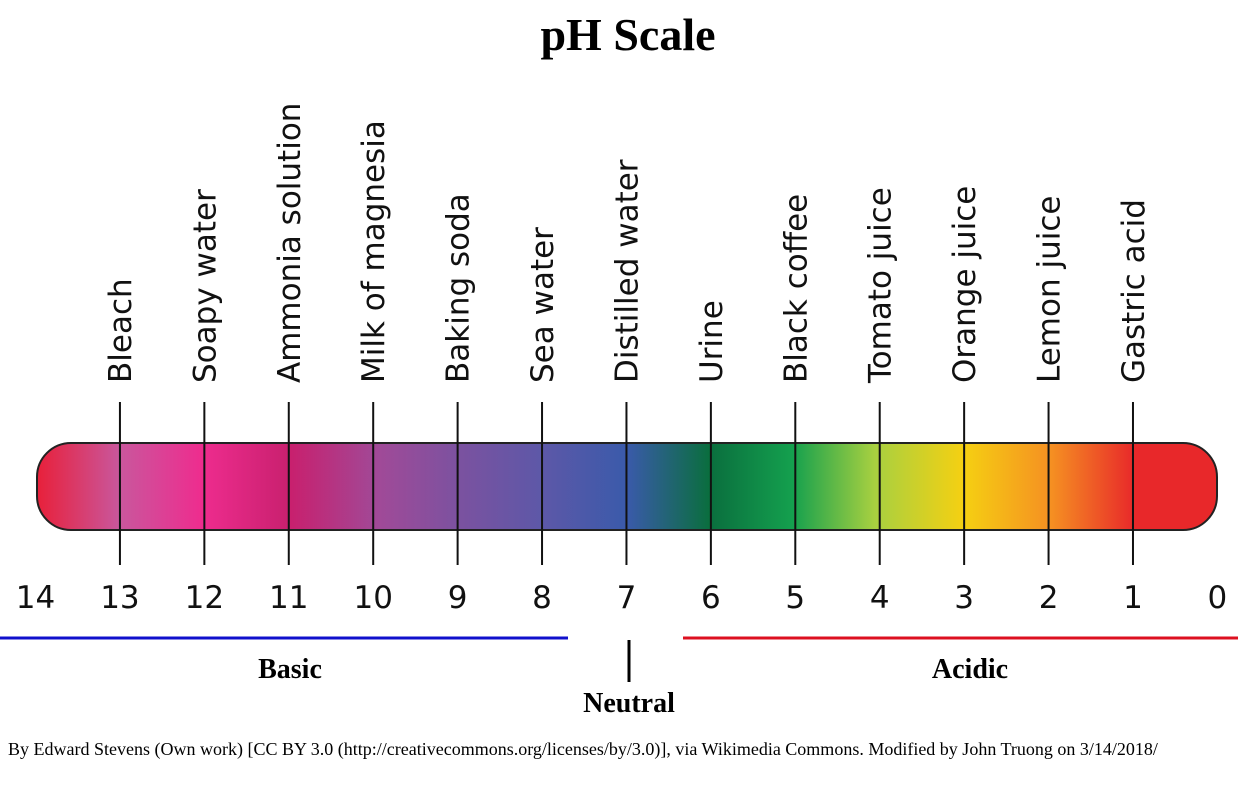  What do you see at coordinates (543, 305) in the screenshot?
I see `substance-label: Sea water` at bounding box center [543, 305].